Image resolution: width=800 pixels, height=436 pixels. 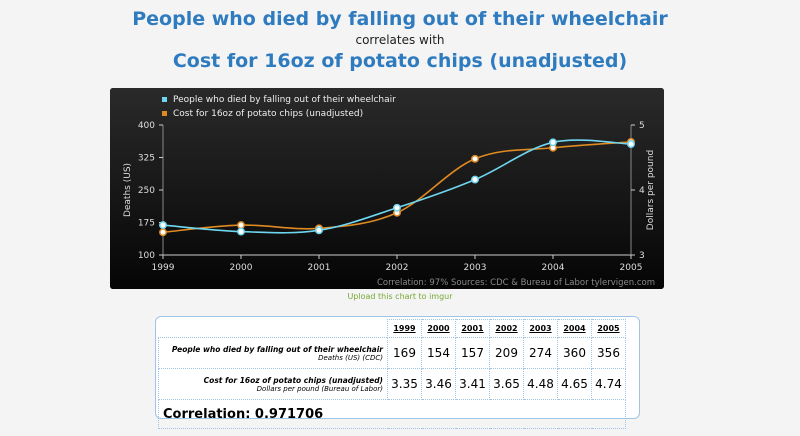 What do you see at coordinates (540, 328) in the screenshot?
I see `year-header: 2003` at bounding box center [540, 328].